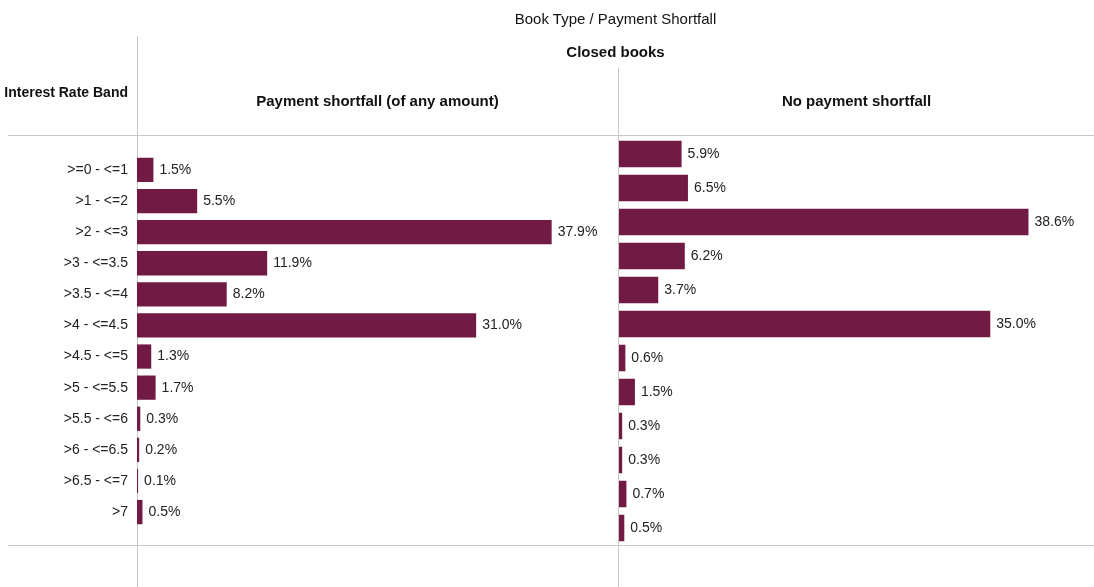 Image resolution: width=1094 pixels, height=587 pixels. I want to click on y-tick-label: >2 - <=3, so click(102, 231).